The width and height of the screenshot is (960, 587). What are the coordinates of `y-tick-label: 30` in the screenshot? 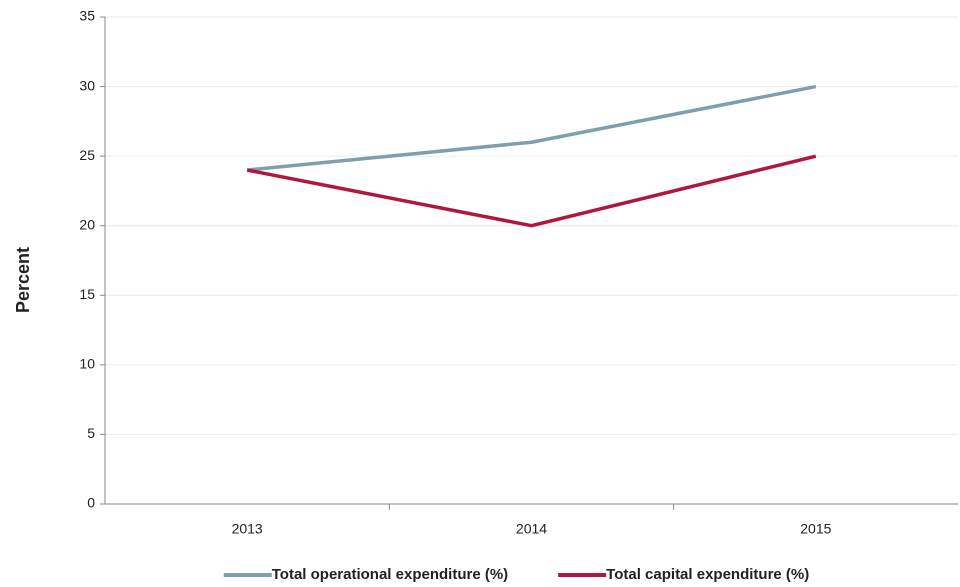 It's located at (87, 85).